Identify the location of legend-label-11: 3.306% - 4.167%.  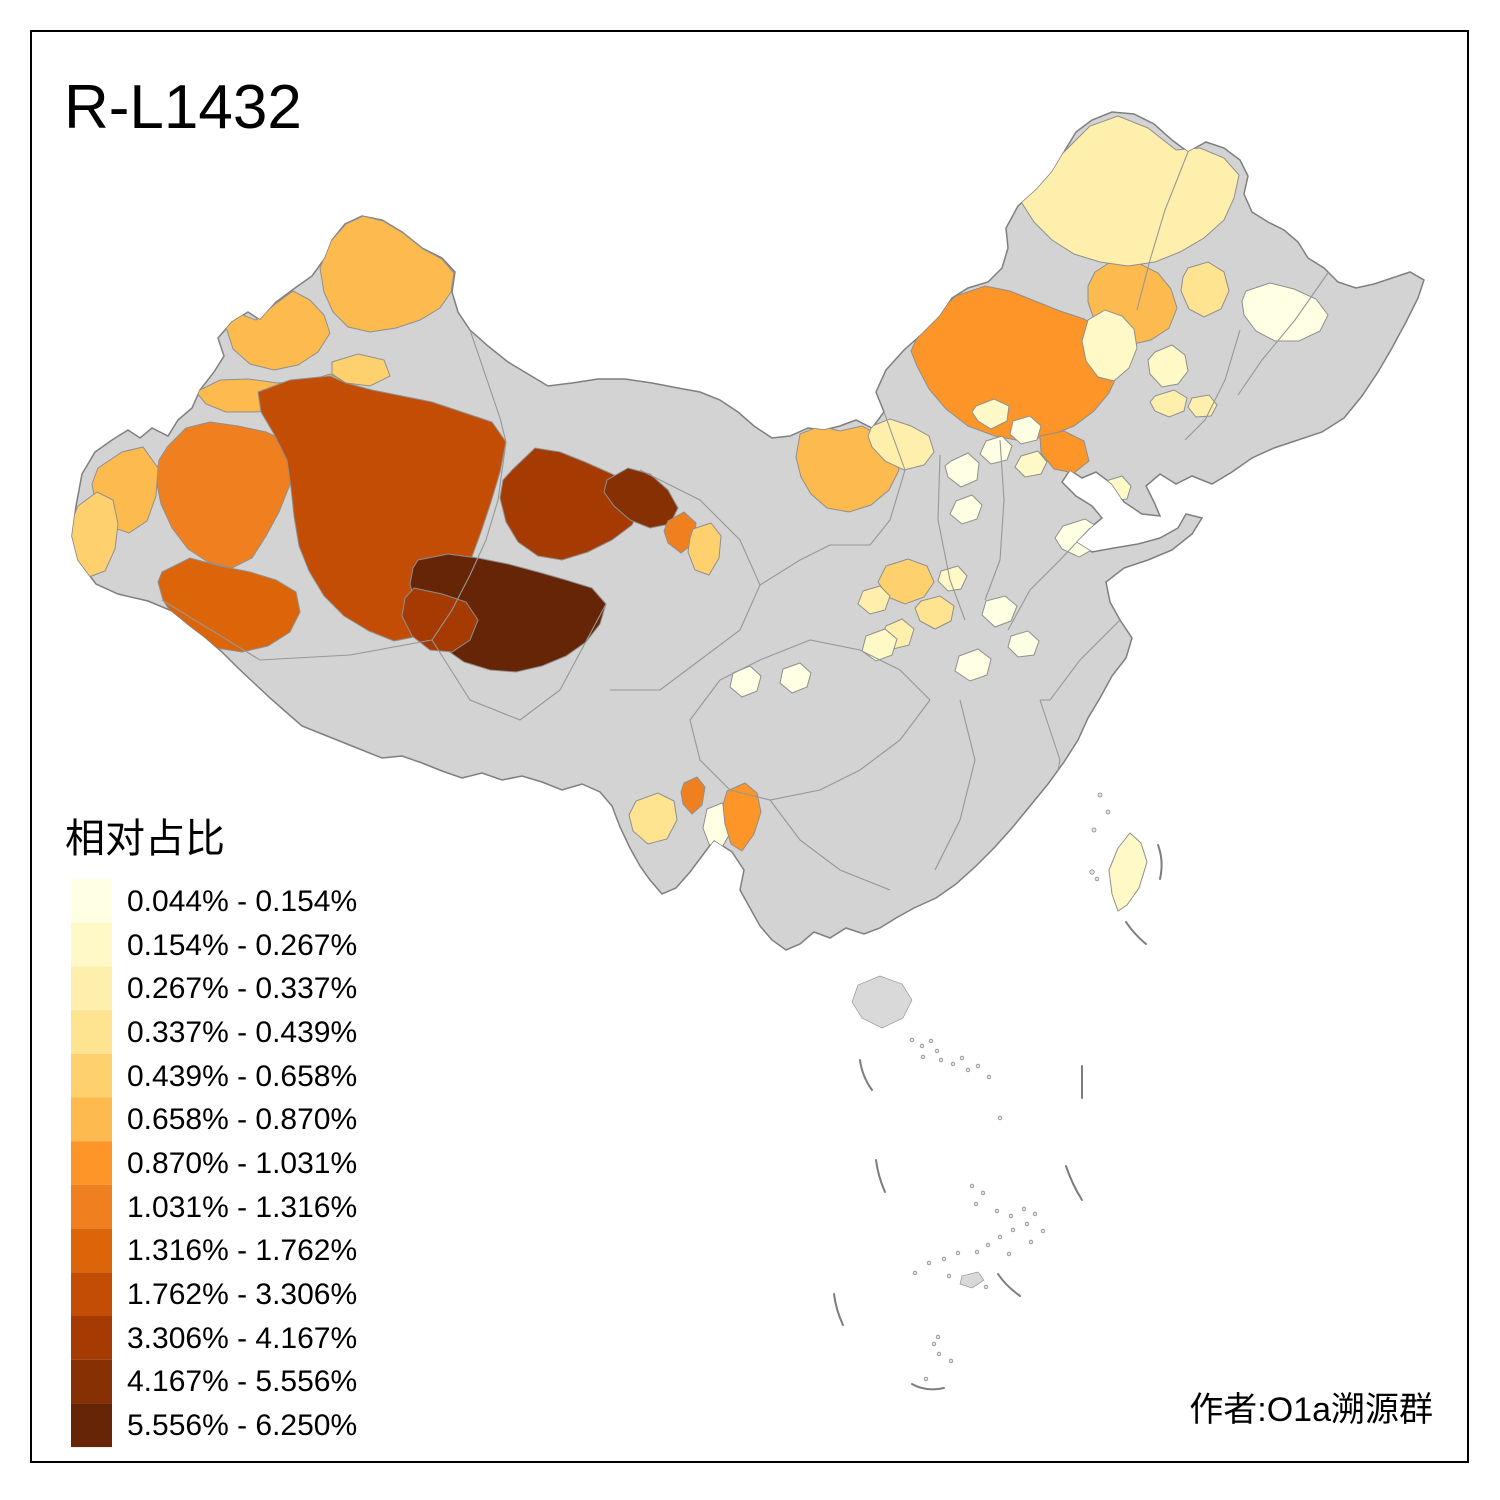
(242, 1338).